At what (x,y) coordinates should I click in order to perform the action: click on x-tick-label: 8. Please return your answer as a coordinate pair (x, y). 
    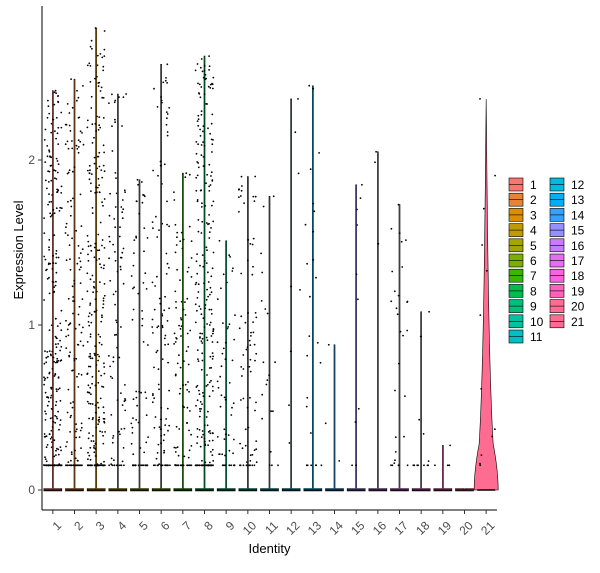
    Looking at the image, I should click on (208, 525).